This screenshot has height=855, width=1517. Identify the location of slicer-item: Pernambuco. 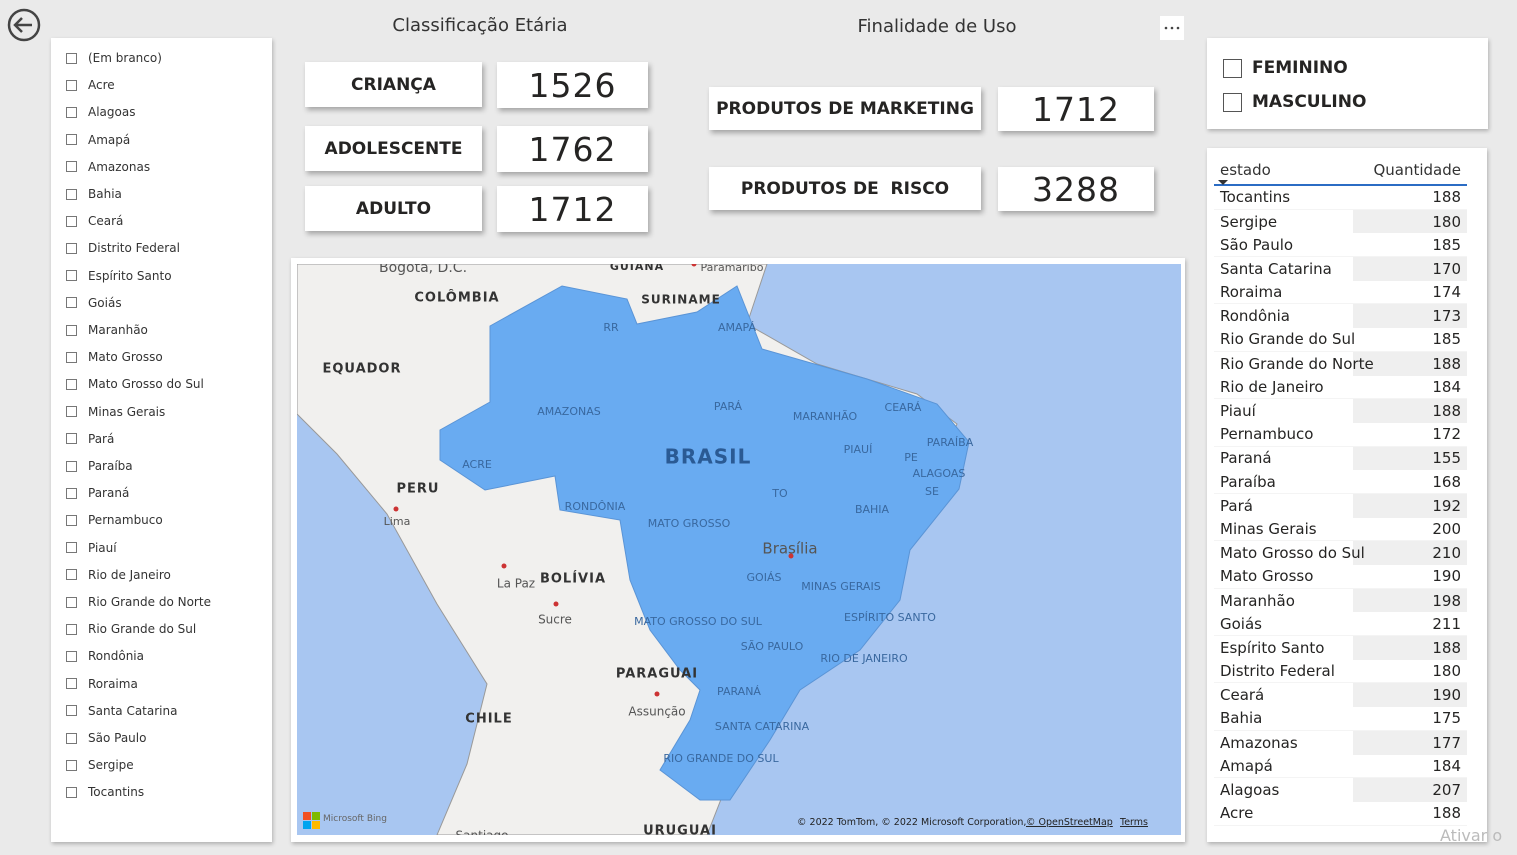
(114, 520).